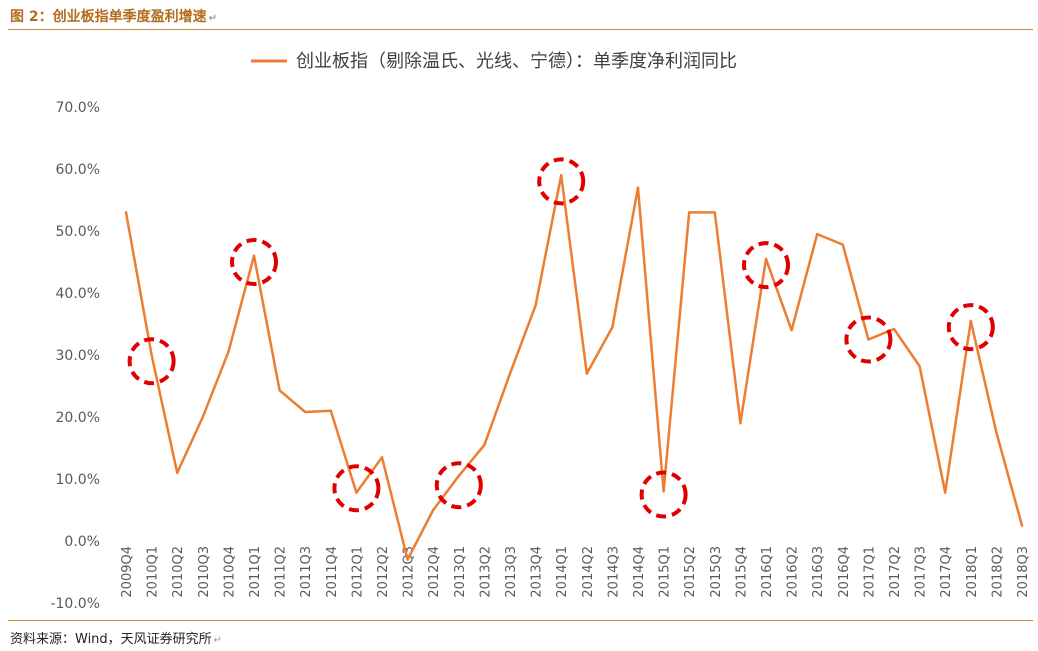  I want to click on x-tick-label: 2015Q1, so click(665, 572).